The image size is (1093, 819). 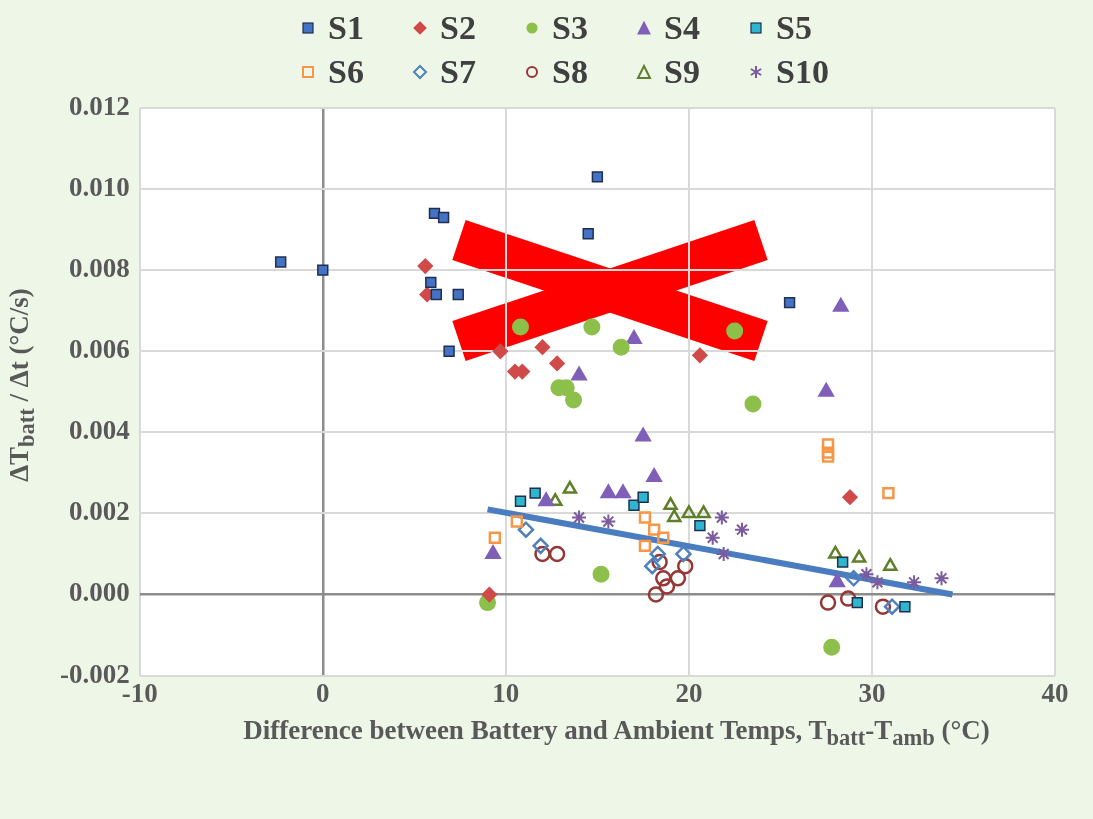 What do you see at coordinates (99, 187) in the screenshot?
I see `y-tick-label: 0.010` at bounding box center [99, 187].